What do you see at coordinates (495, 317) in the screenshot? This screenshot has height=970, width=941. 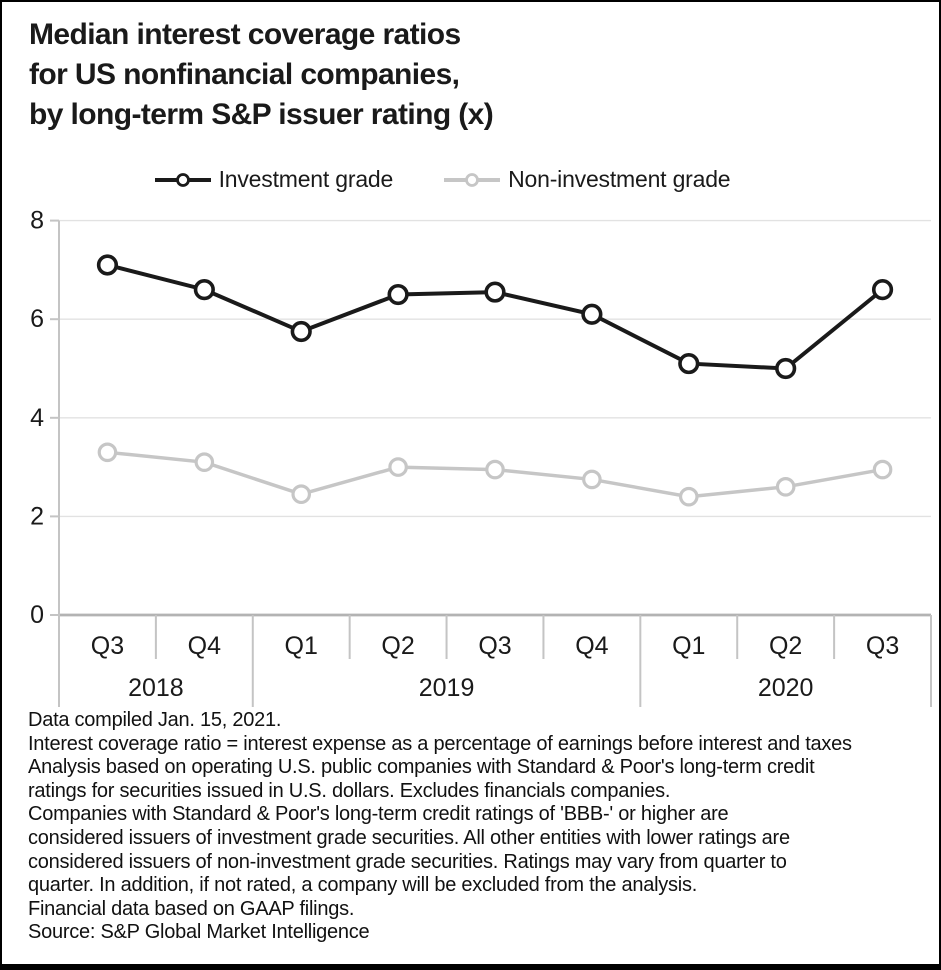 I see `series-line-investment-grade` at bounding box center [495, 317].